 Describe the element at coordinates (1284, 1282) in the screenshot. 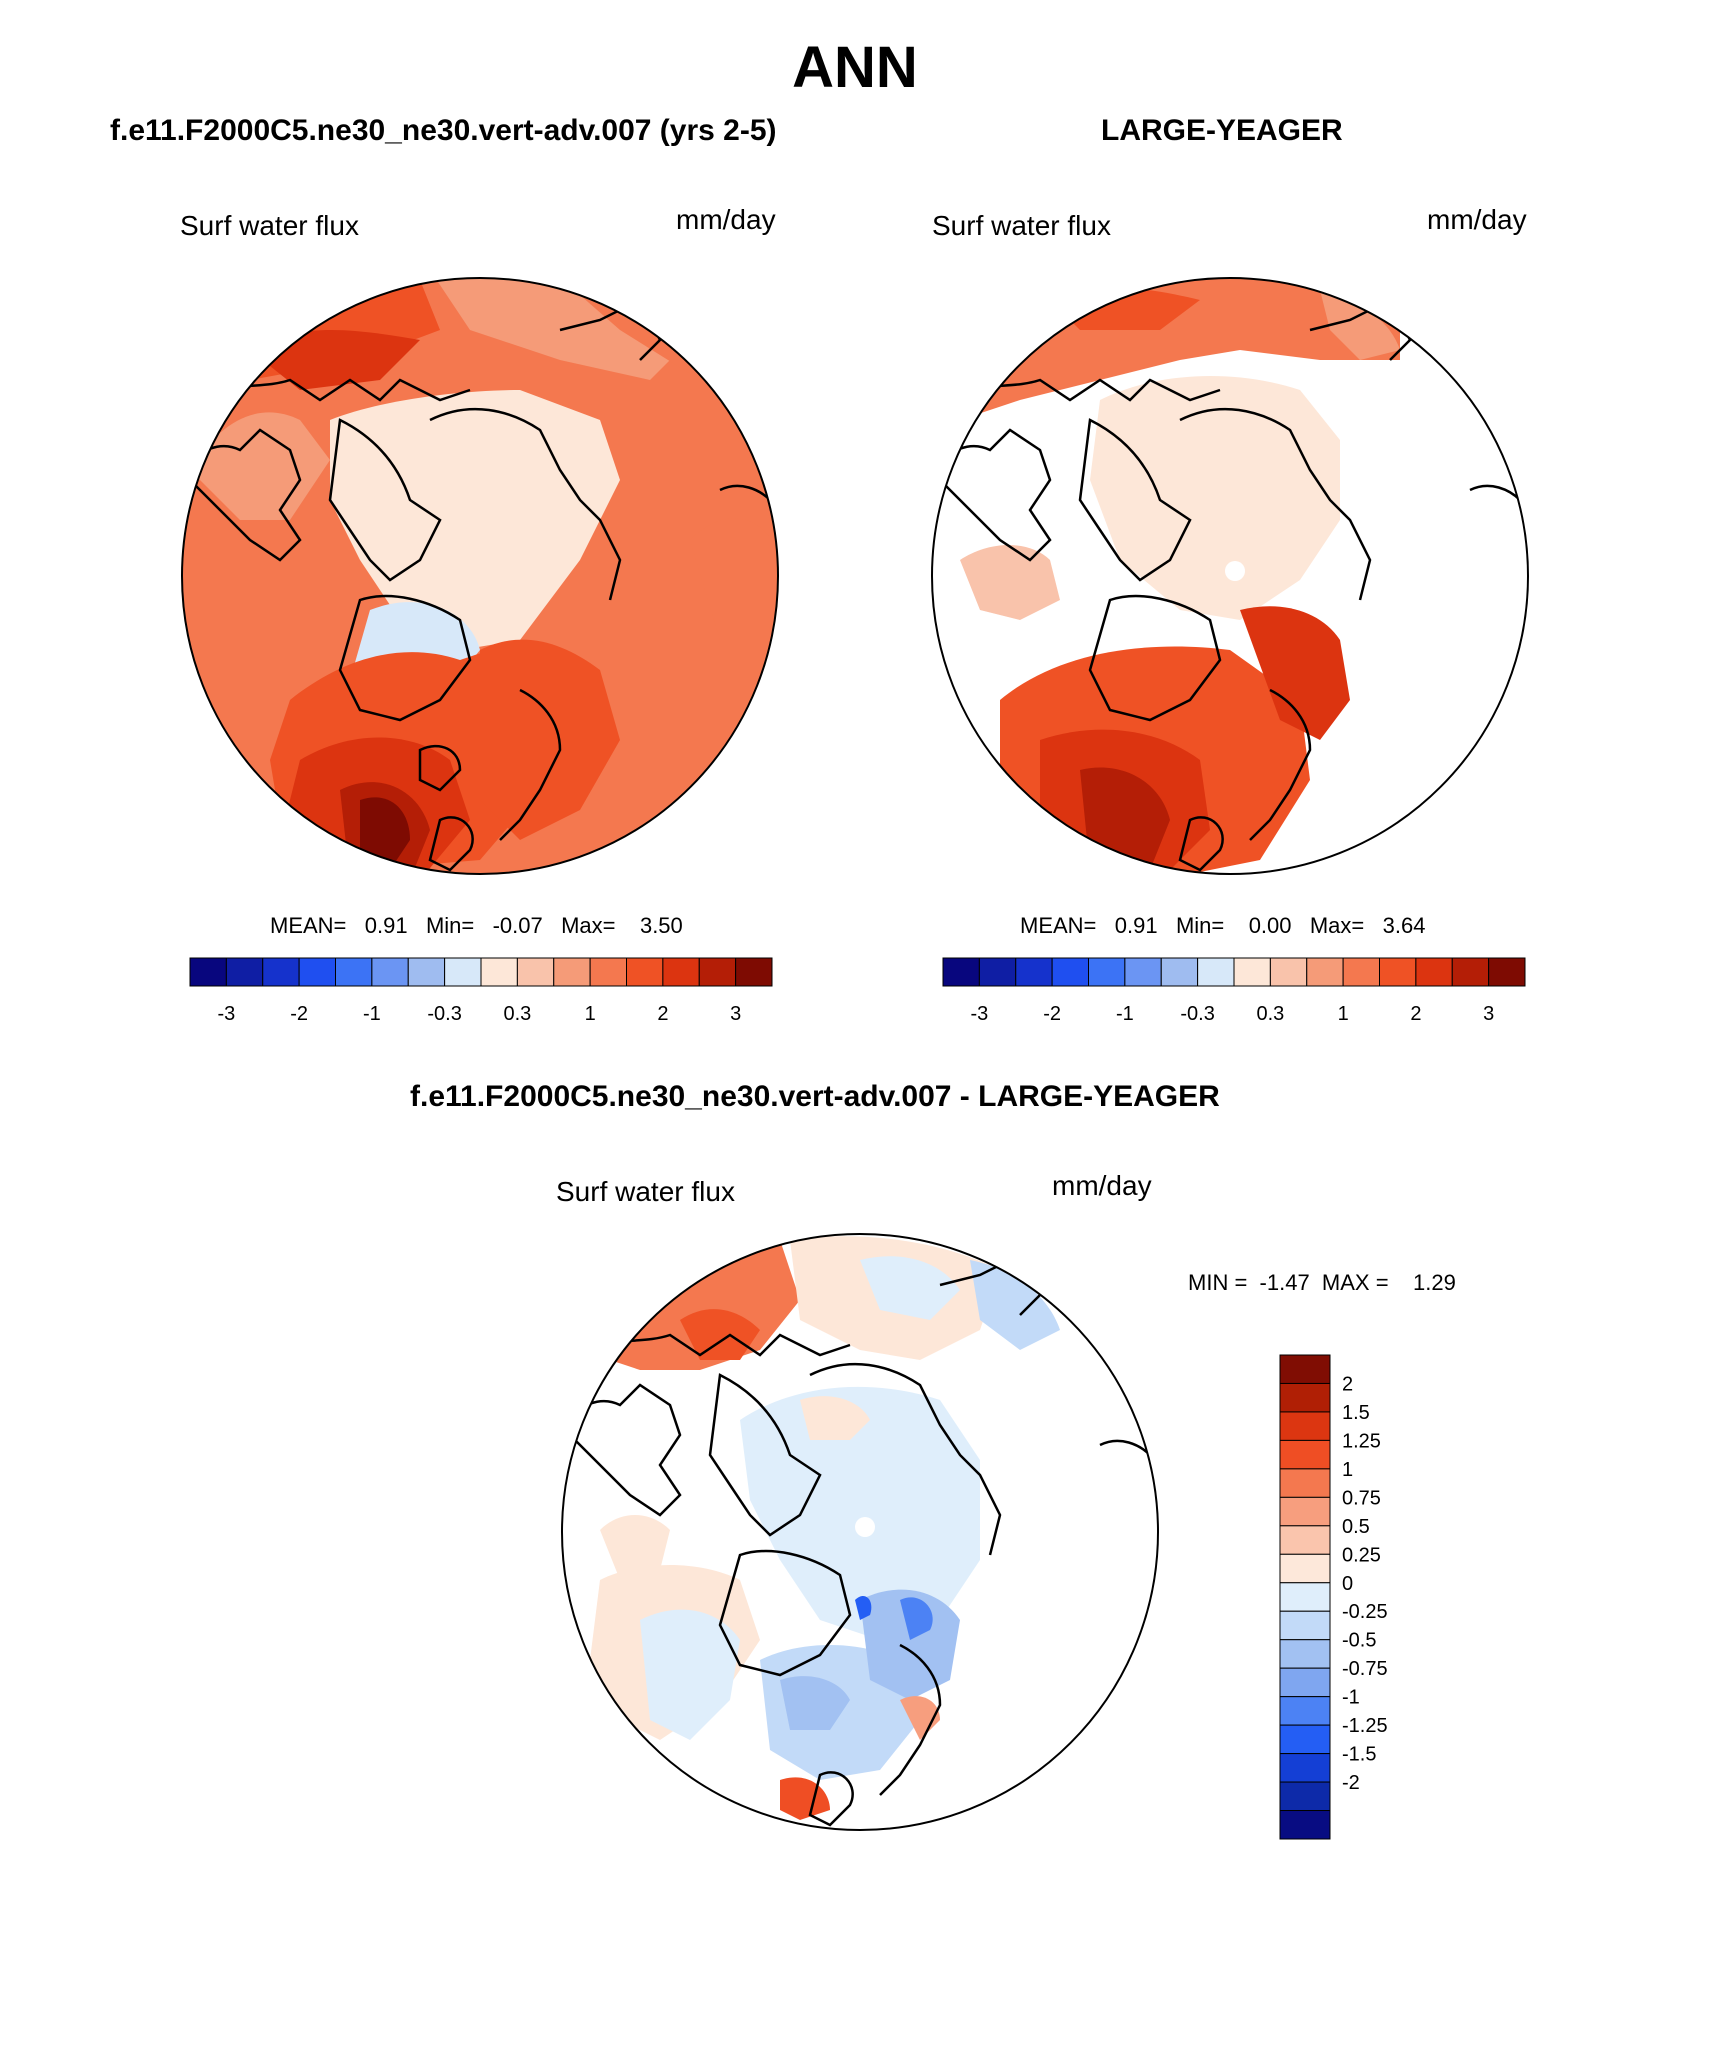

I see `min-value: -1.47` at that location.